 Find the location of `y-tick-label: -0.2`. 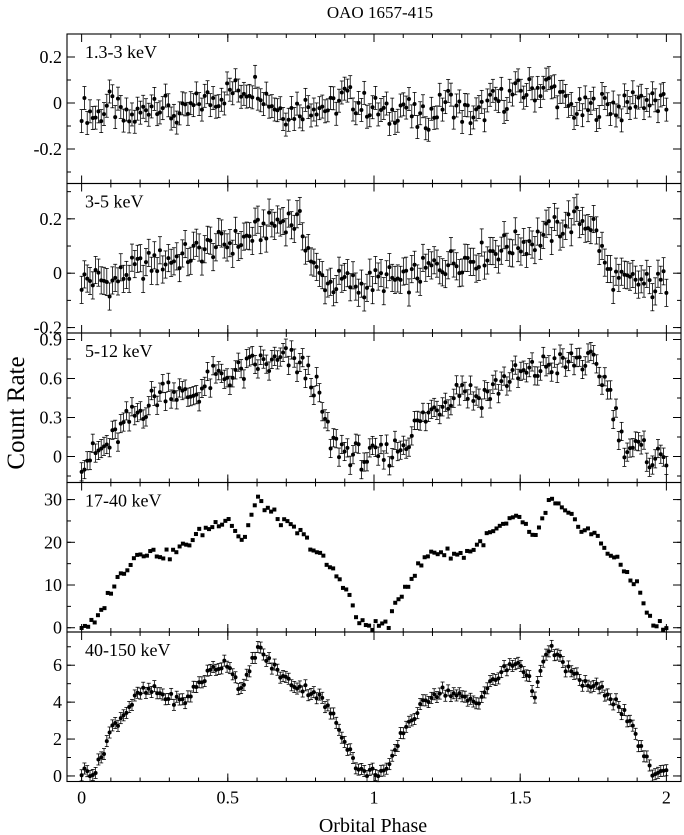

y-tick-label: -0.2 is located at coordinates (48, 328).